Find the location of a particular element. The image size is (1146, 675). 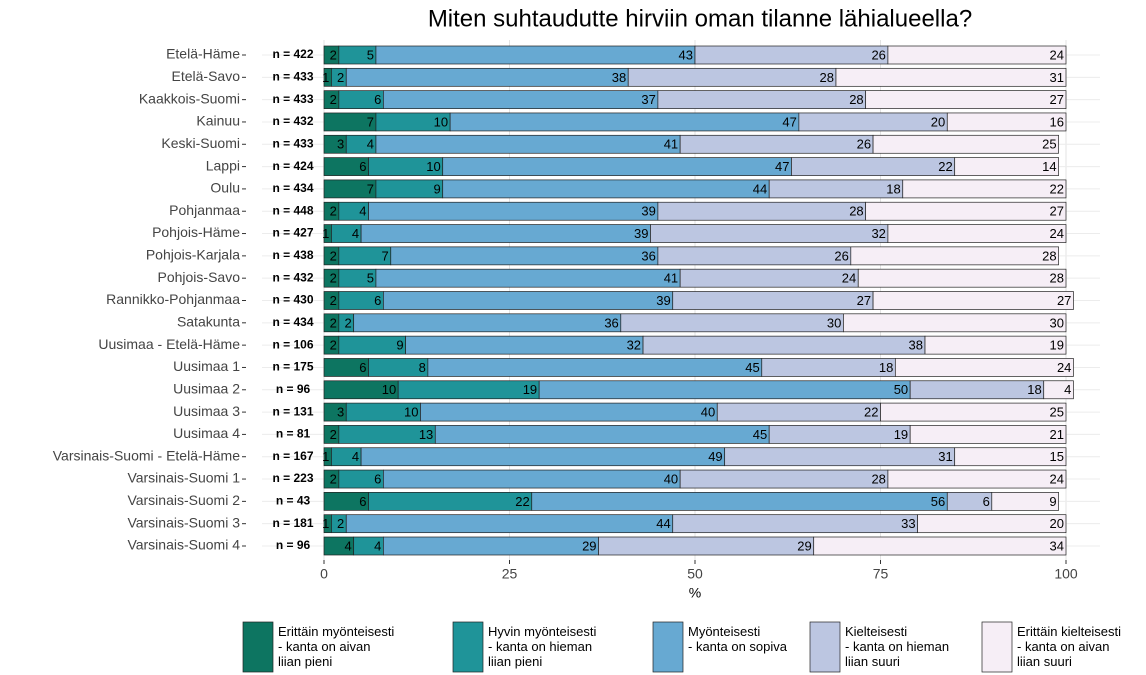

y-tick-label: Uusimaa 2 is located at coordinates (206, 388).